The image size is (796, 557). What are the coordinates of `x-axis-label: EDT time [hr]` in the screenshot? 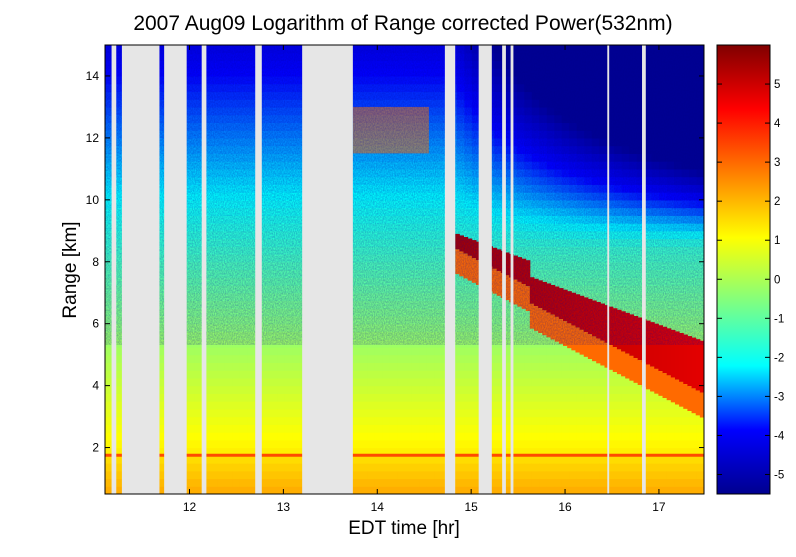 It's located at (404, 528).